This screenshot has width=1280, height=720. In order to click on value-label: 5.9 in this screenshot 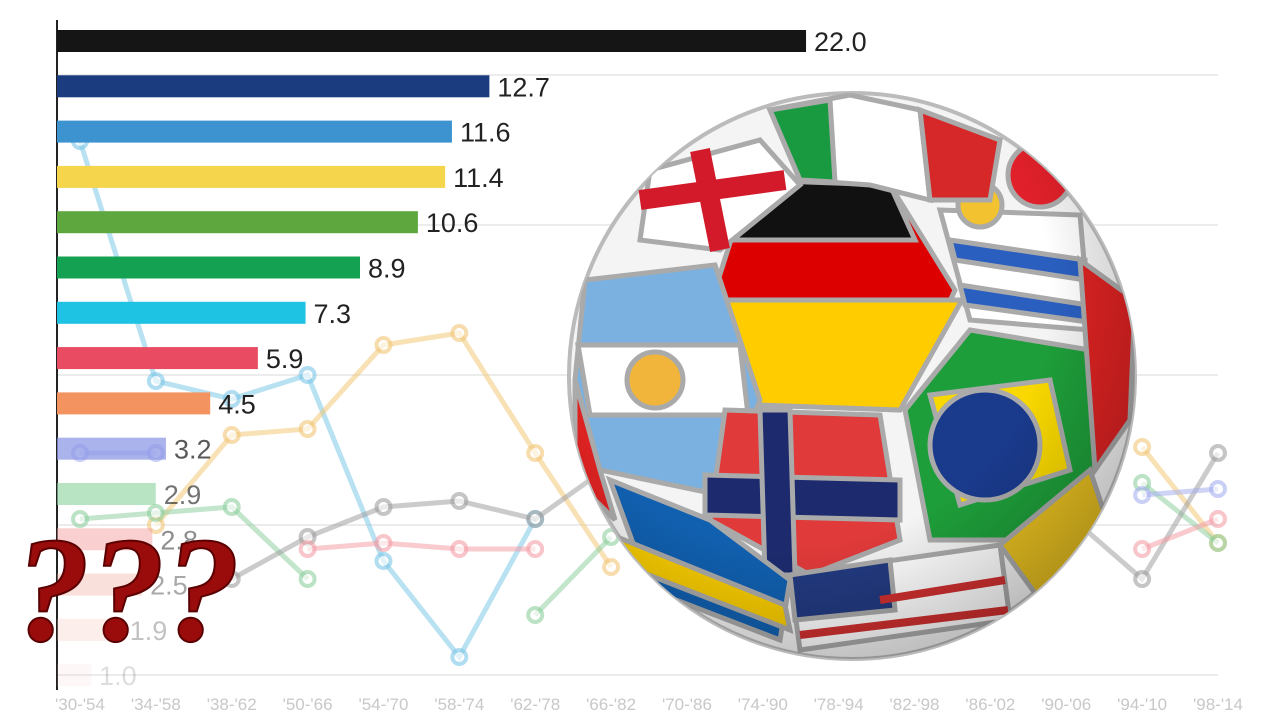, I will do `click(285, 359)`.